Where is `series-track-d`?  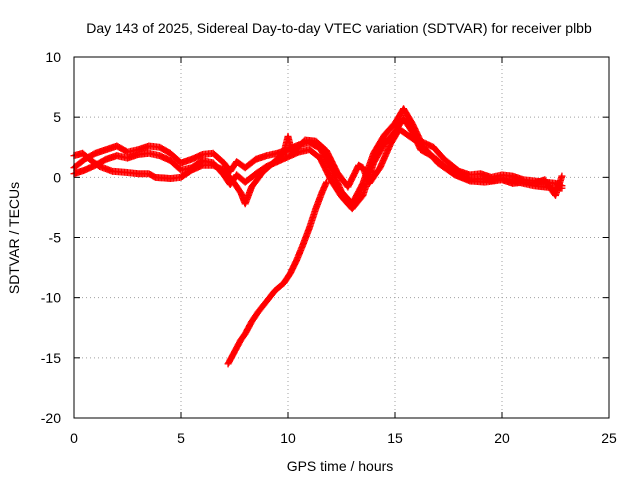 series-track-d is located at coordinates (277, 273).